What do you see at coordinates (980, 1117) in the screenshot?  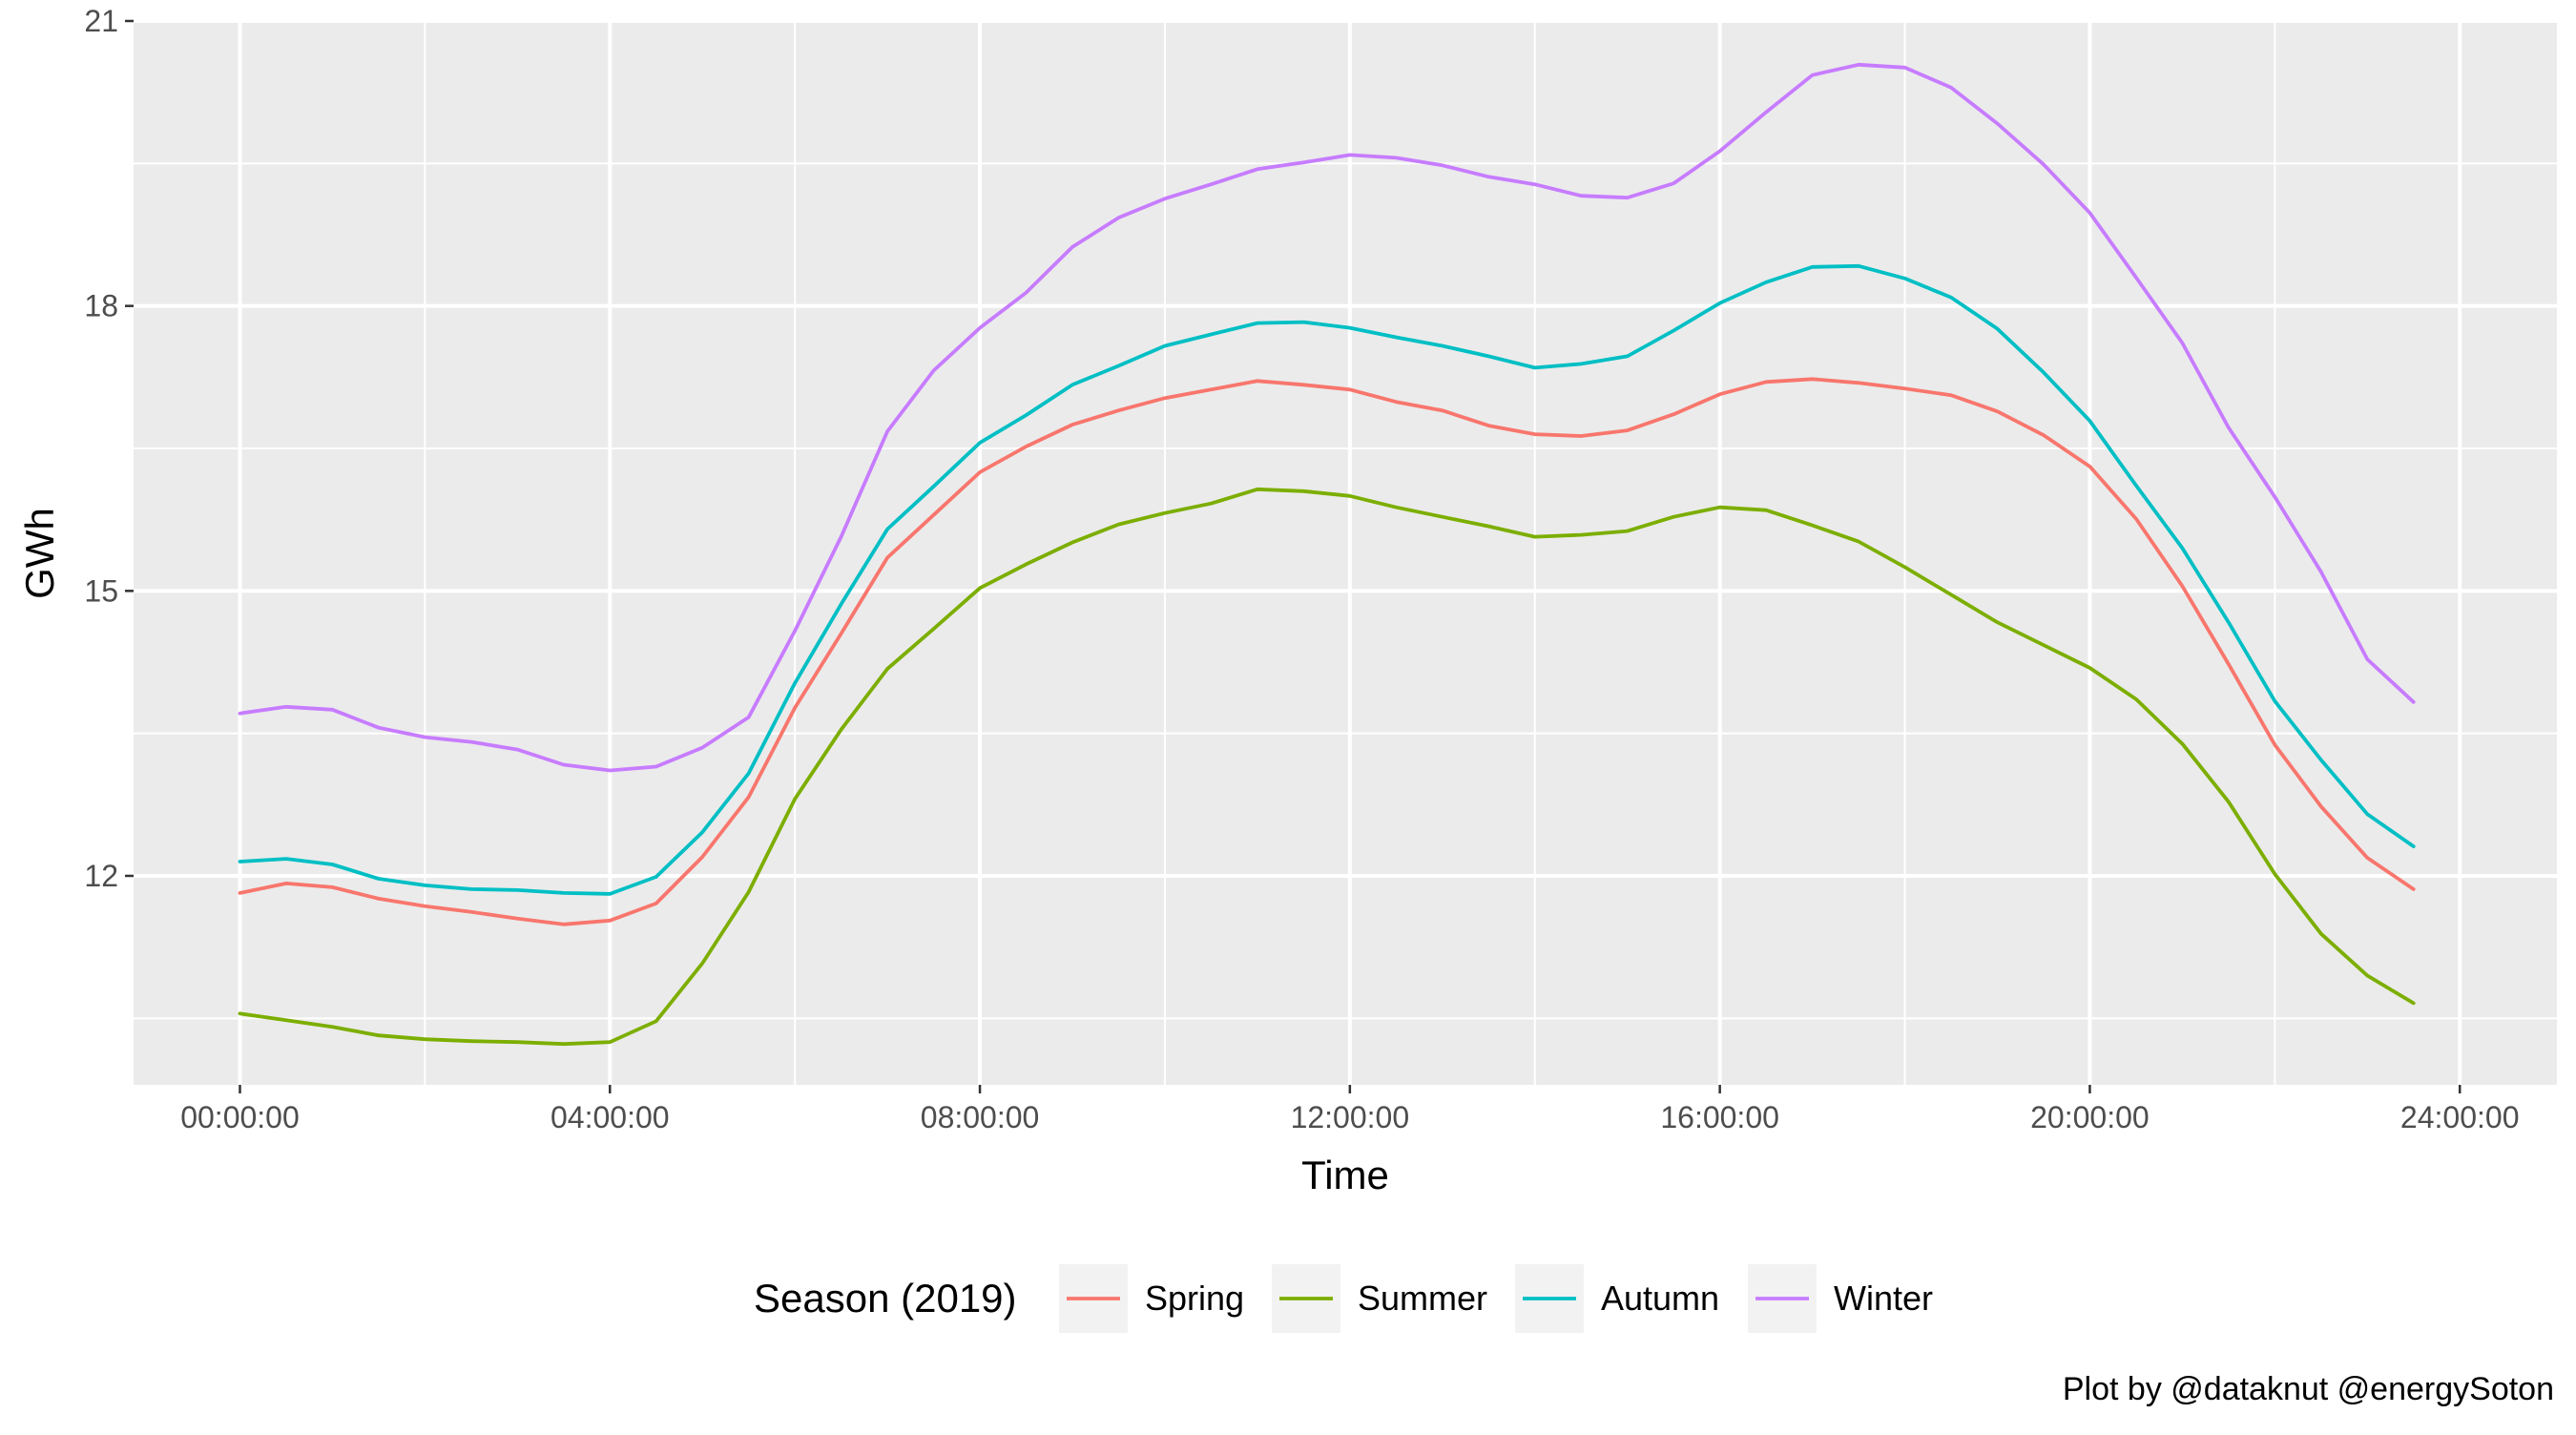 I see `x-tick-label: 08:00:00` at bounding box center [980, 1117].